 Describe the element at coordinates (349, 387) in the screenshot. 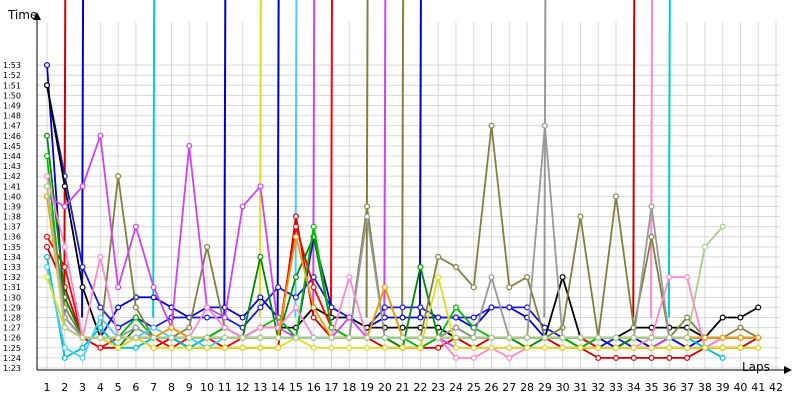

I see `x-tick-label: 18` at that location.